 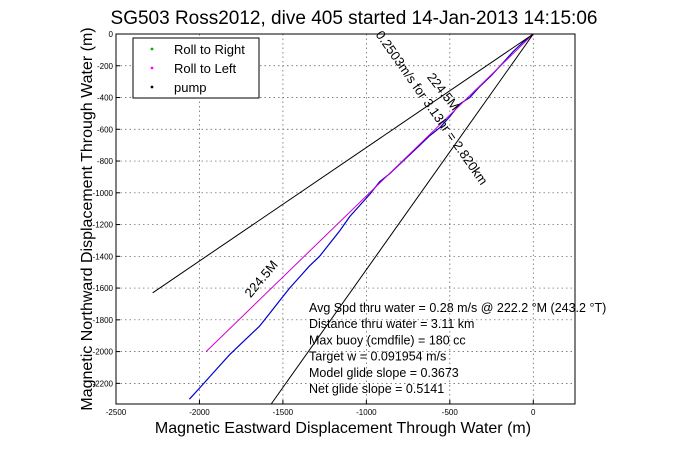 I want to click on info-note: Model glide slope = 0.3673, so click(x=384, y=373).